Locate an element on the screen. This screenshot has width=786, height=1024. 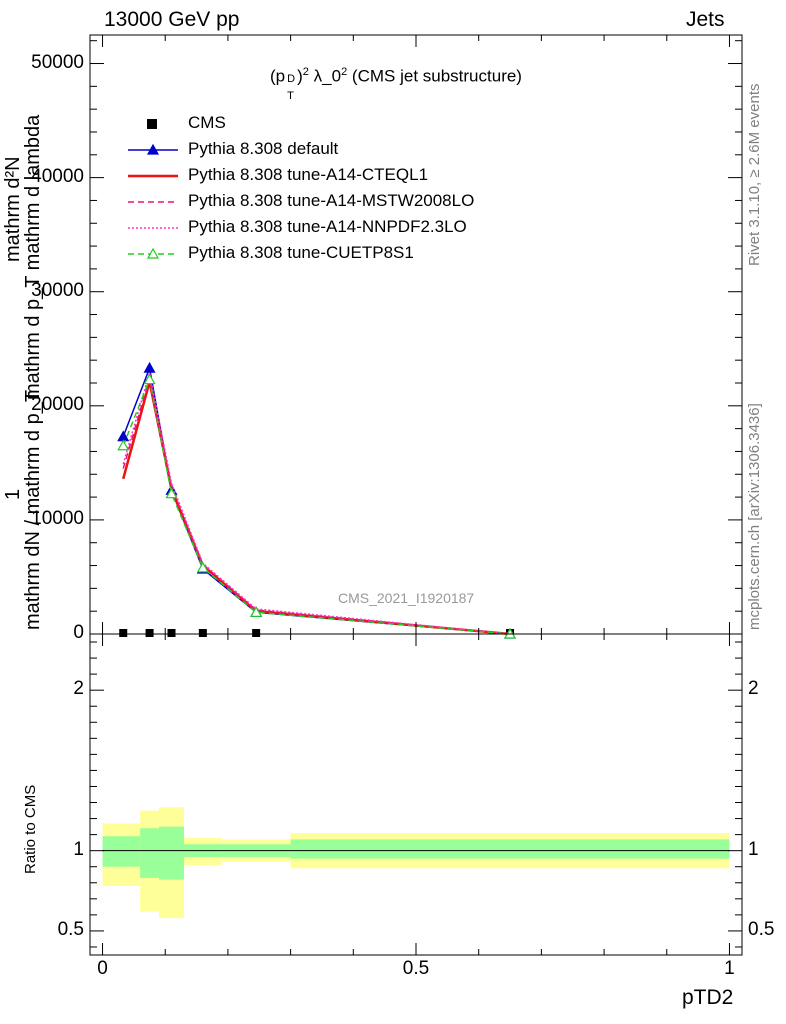
main-series-layer is located at coordinates (317, 500).